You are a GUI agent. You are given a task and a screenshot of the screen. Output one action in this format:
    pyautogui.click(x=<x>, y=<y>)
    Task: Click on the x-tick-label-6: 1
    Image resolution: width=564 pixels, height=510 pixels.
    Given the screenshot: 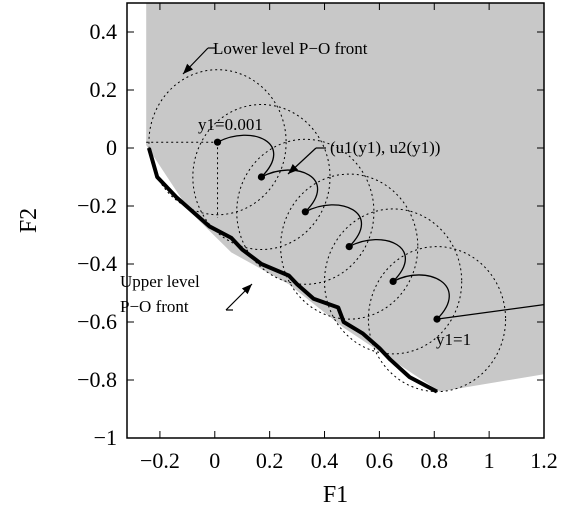 What is the action you would take?
    pyautogui.click(x=489, y=460)
    